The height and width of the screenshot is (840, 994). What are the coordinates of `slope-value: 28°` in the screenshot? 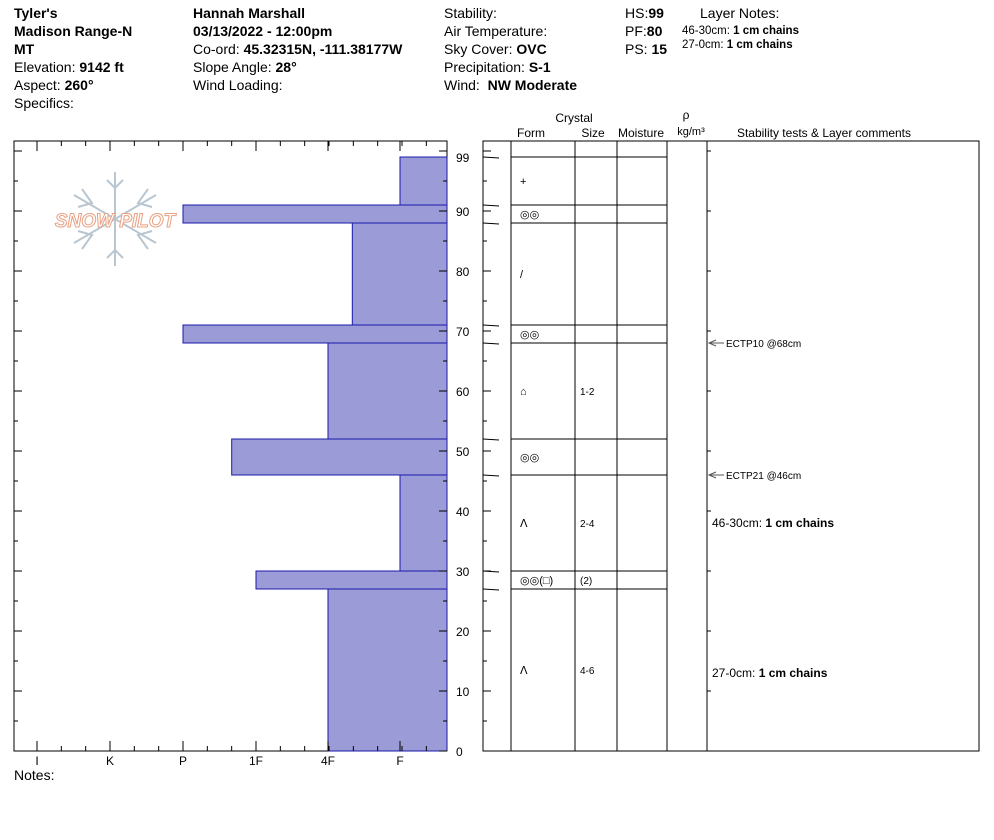 It's located at (286, 67).